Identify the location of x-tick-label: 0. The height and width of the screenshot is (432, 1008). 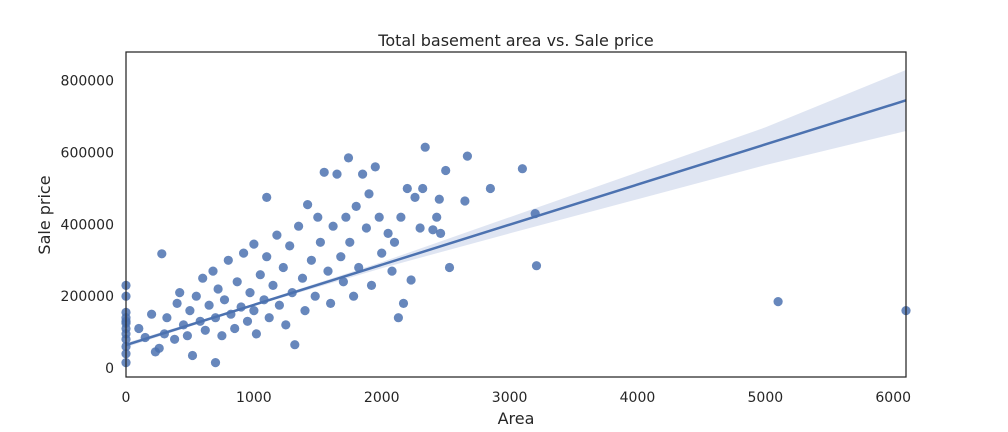
(126, 398).